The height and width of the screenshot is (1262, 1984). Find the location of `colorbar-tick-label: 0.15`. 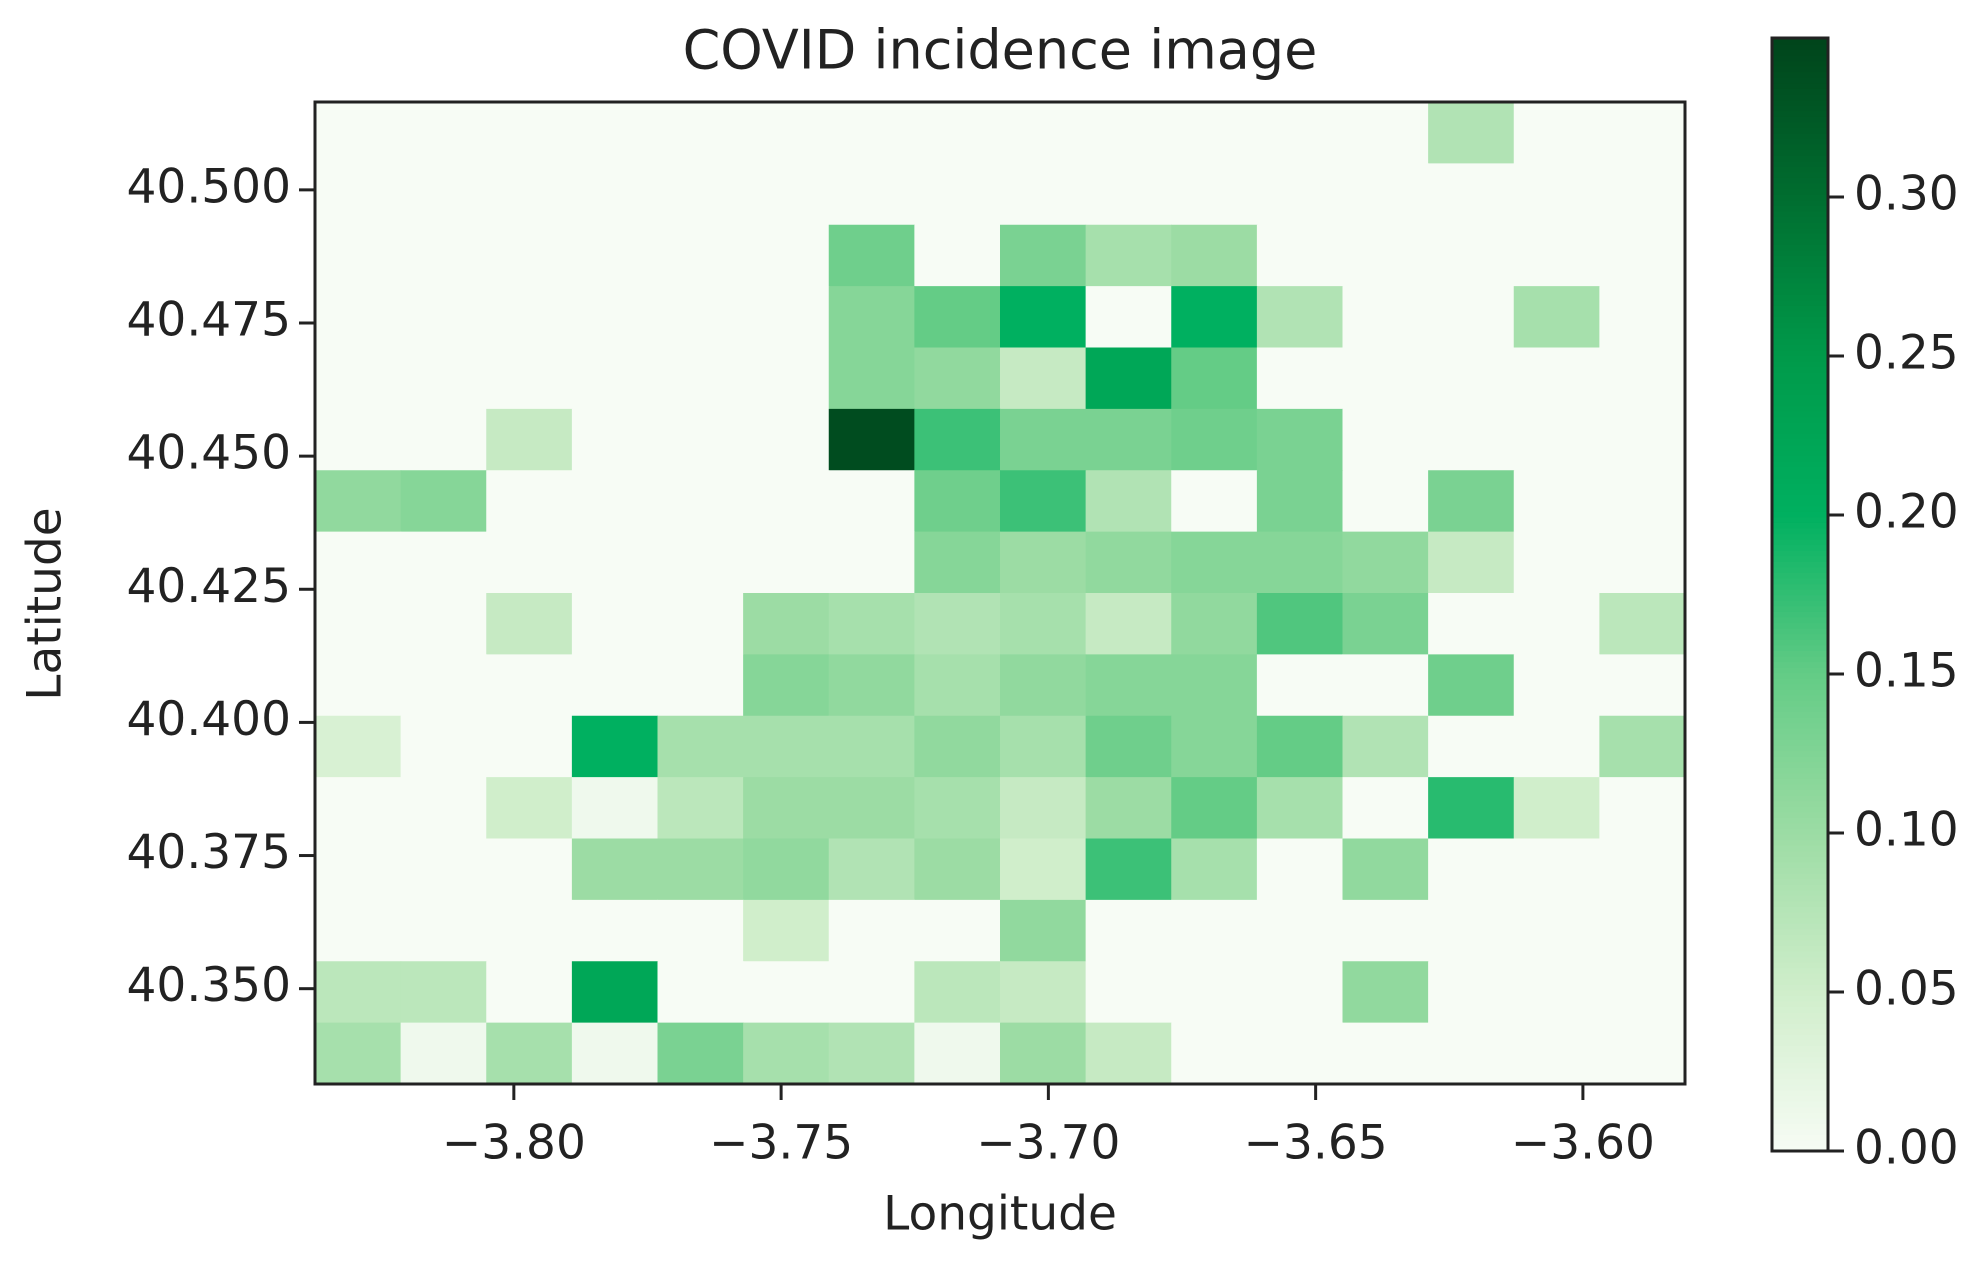

colorbar-tick-label: 0.15 is located at coordinates (1906, 671).